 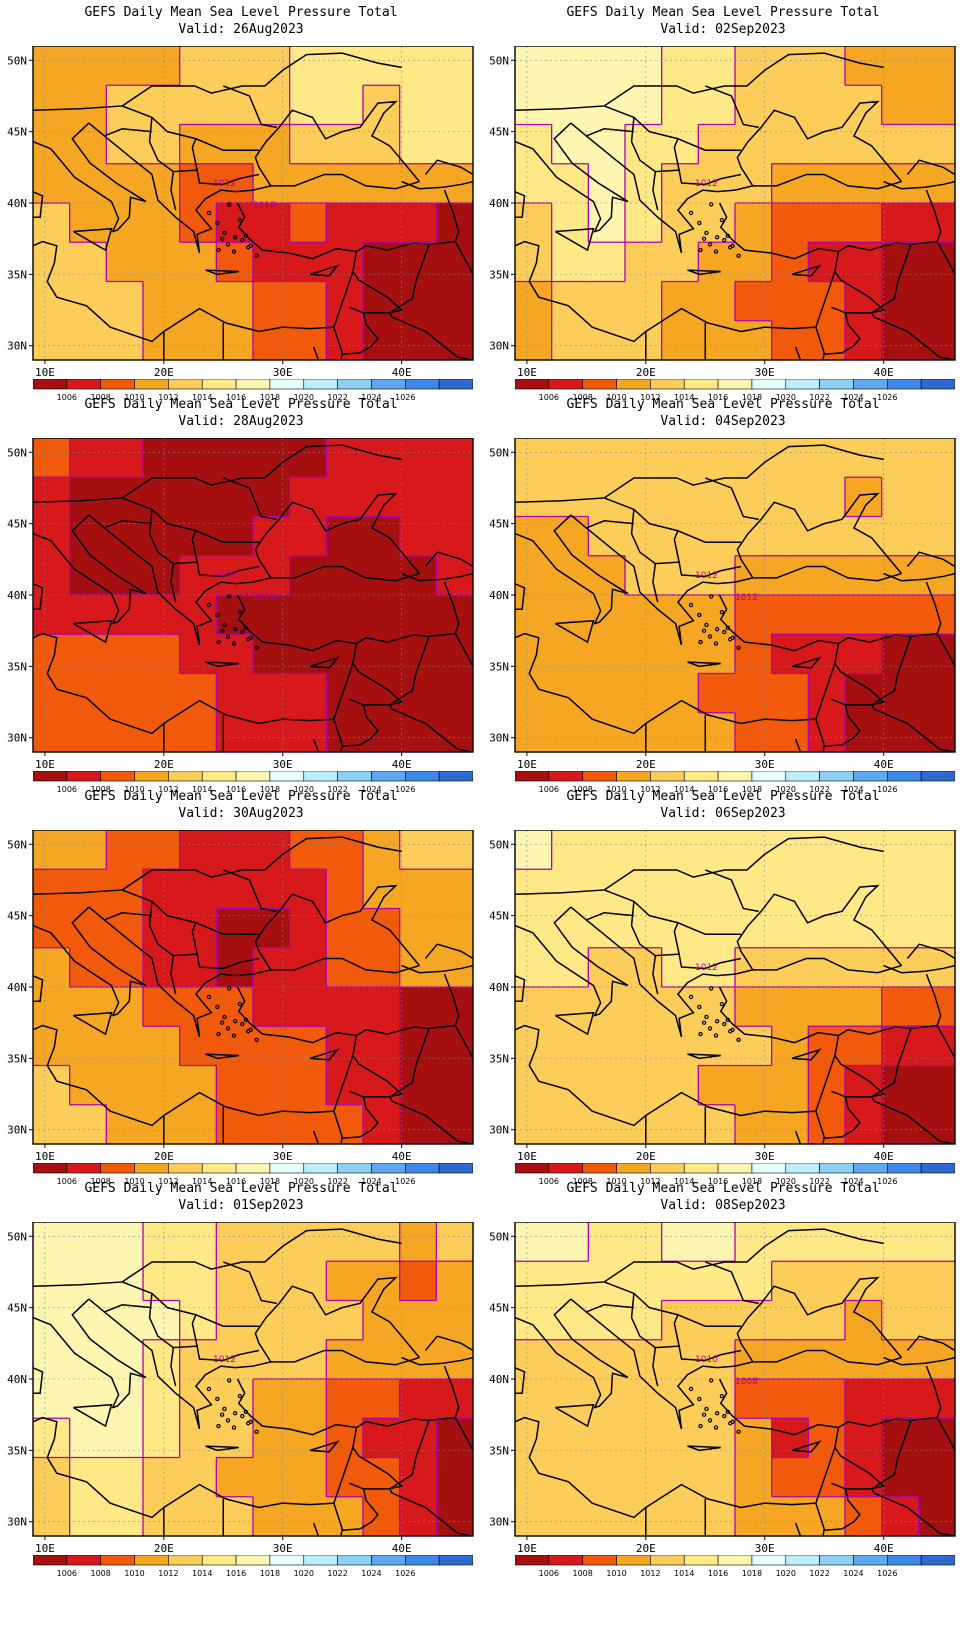 I want to click on colorbar-label: 1010, so click(x=134, y=1181).